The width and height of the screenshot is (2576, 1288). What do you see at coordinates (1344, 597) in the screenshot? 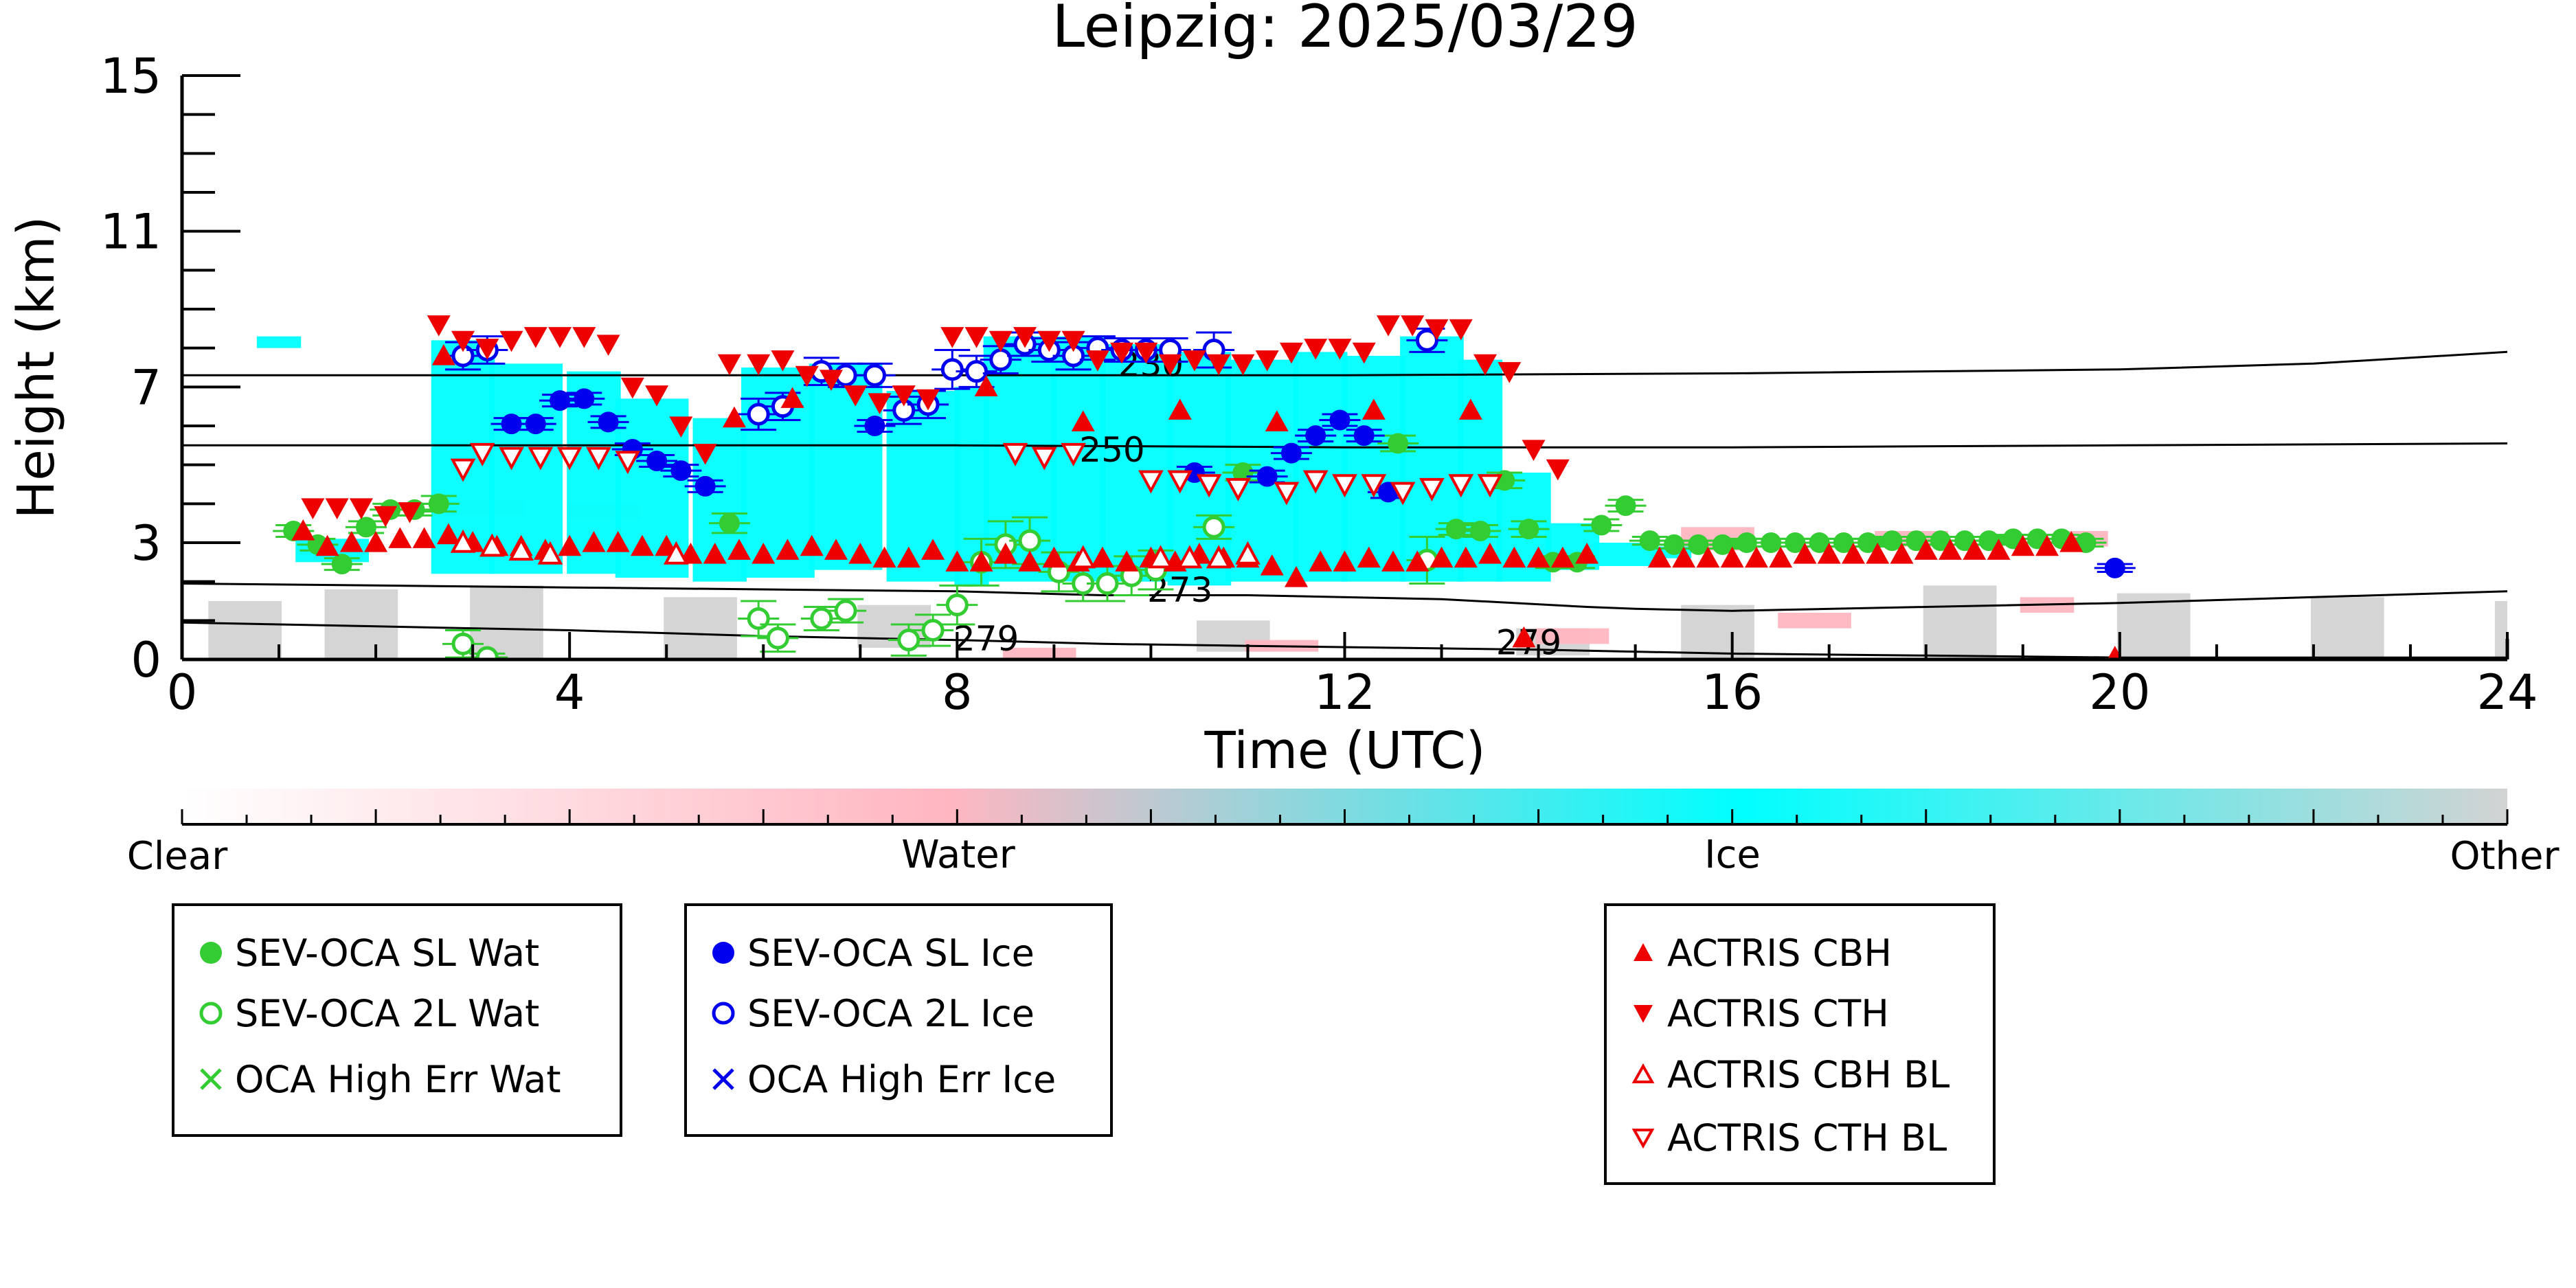
I see `isotherm-line` at bounding box center [1344, 597].